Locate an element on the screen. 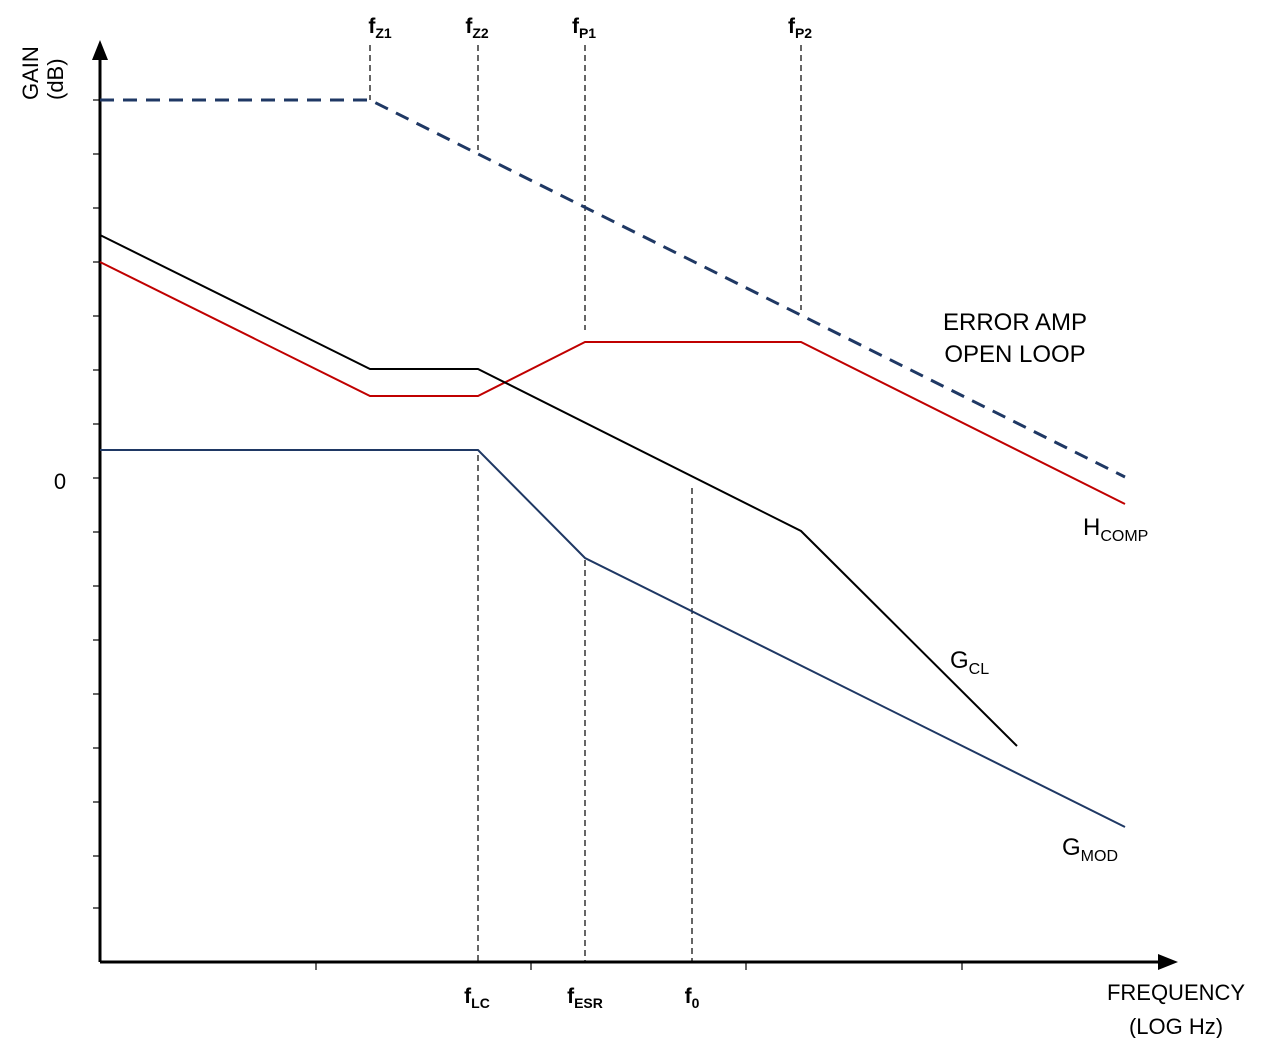  zero-label: 0 is located at coordinates (60, 481).